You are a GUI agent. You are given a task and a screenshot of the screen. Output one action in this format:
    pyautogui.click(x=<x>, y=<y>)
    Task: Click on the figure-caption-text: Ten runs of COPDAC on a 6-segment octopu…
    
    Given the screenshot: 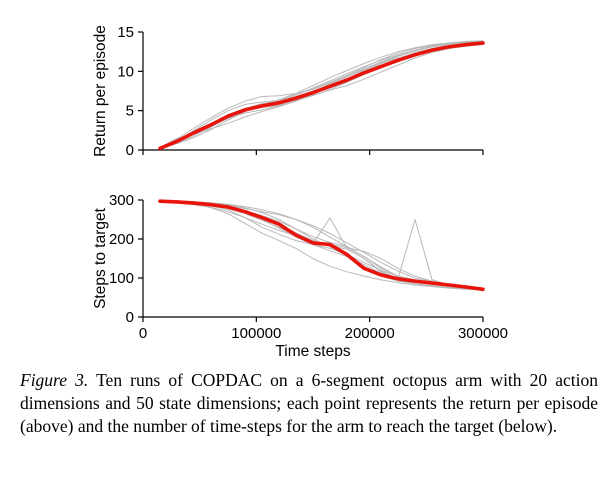 What is the action you would take?
    pyautogui.click(x=309, y=403)
    